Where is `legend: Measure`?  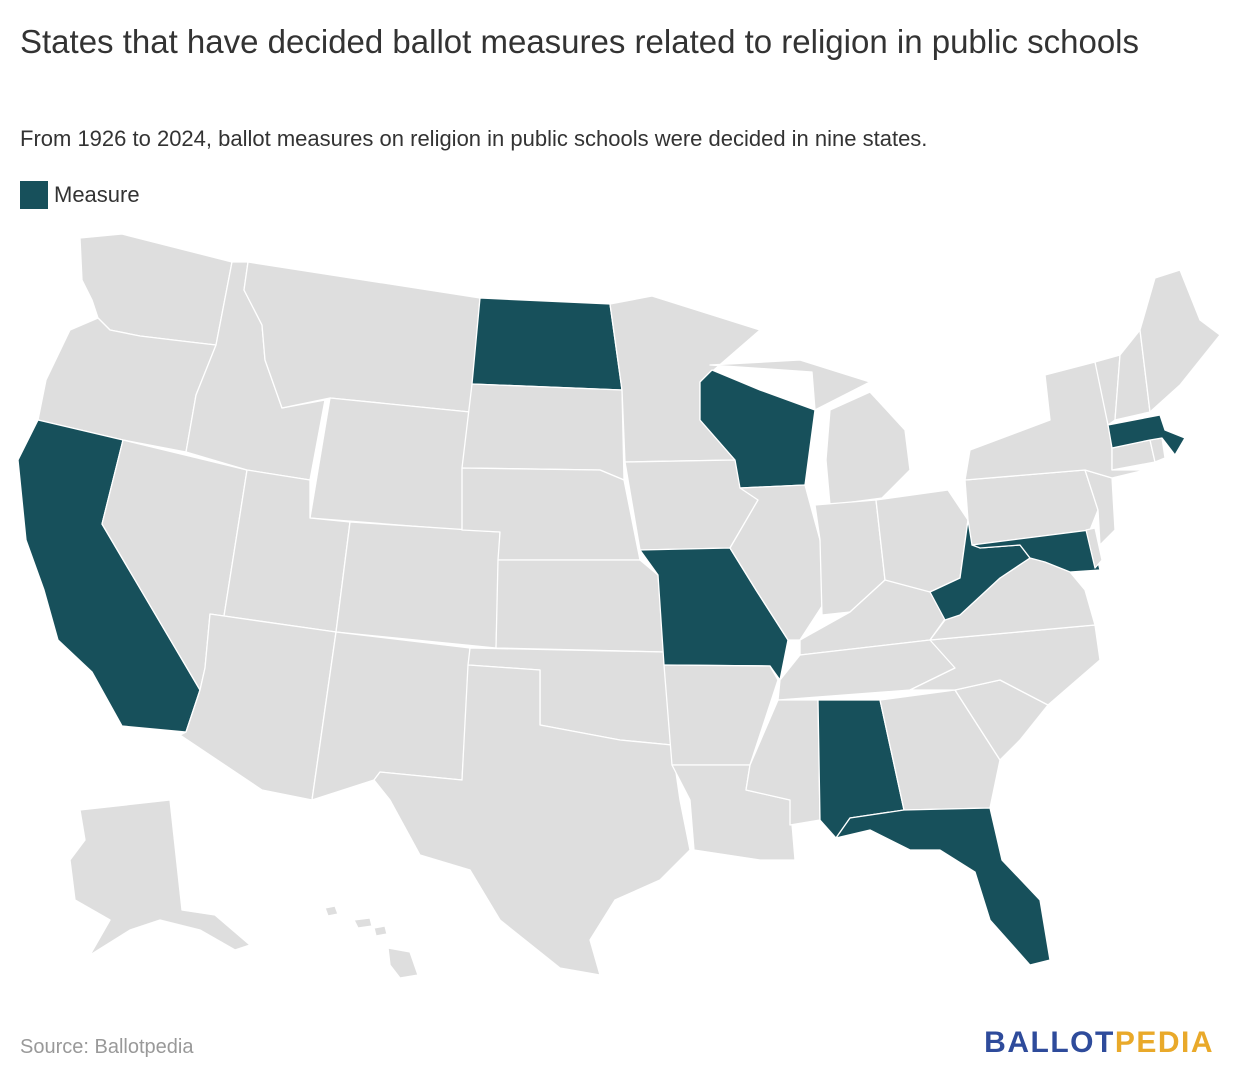
legend: Measure is located at coordinates (80, 195).